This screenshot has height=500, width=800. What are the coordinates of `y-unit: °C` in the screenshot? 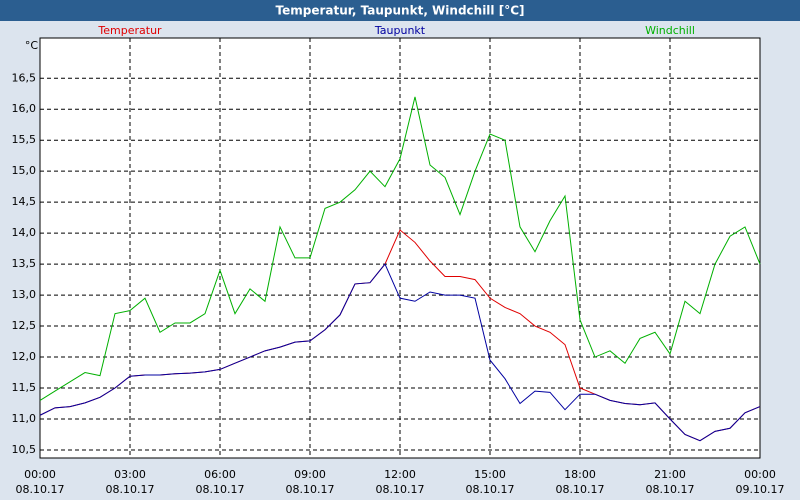 It's located at (32, 45).